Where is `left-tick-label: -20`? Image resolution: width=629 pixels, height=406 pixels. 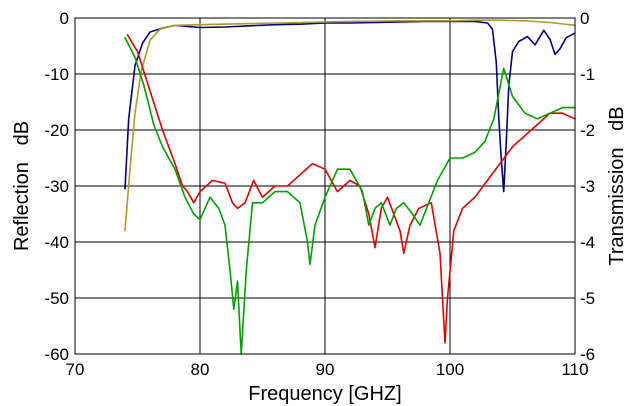
left-tick-label: -20 is located at coordinates (56, 130).